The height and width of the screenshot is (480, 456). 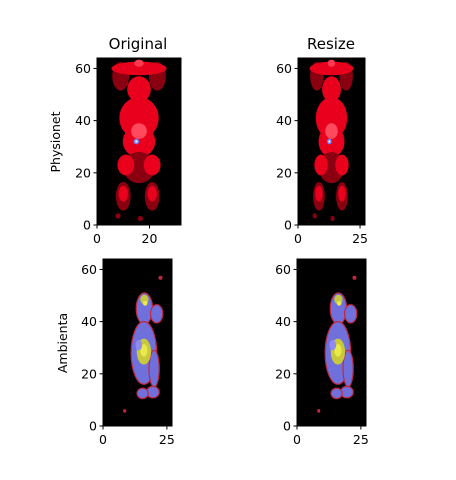 I want to click on row-label-physionet: Physionet, so click(x=55, y=141).